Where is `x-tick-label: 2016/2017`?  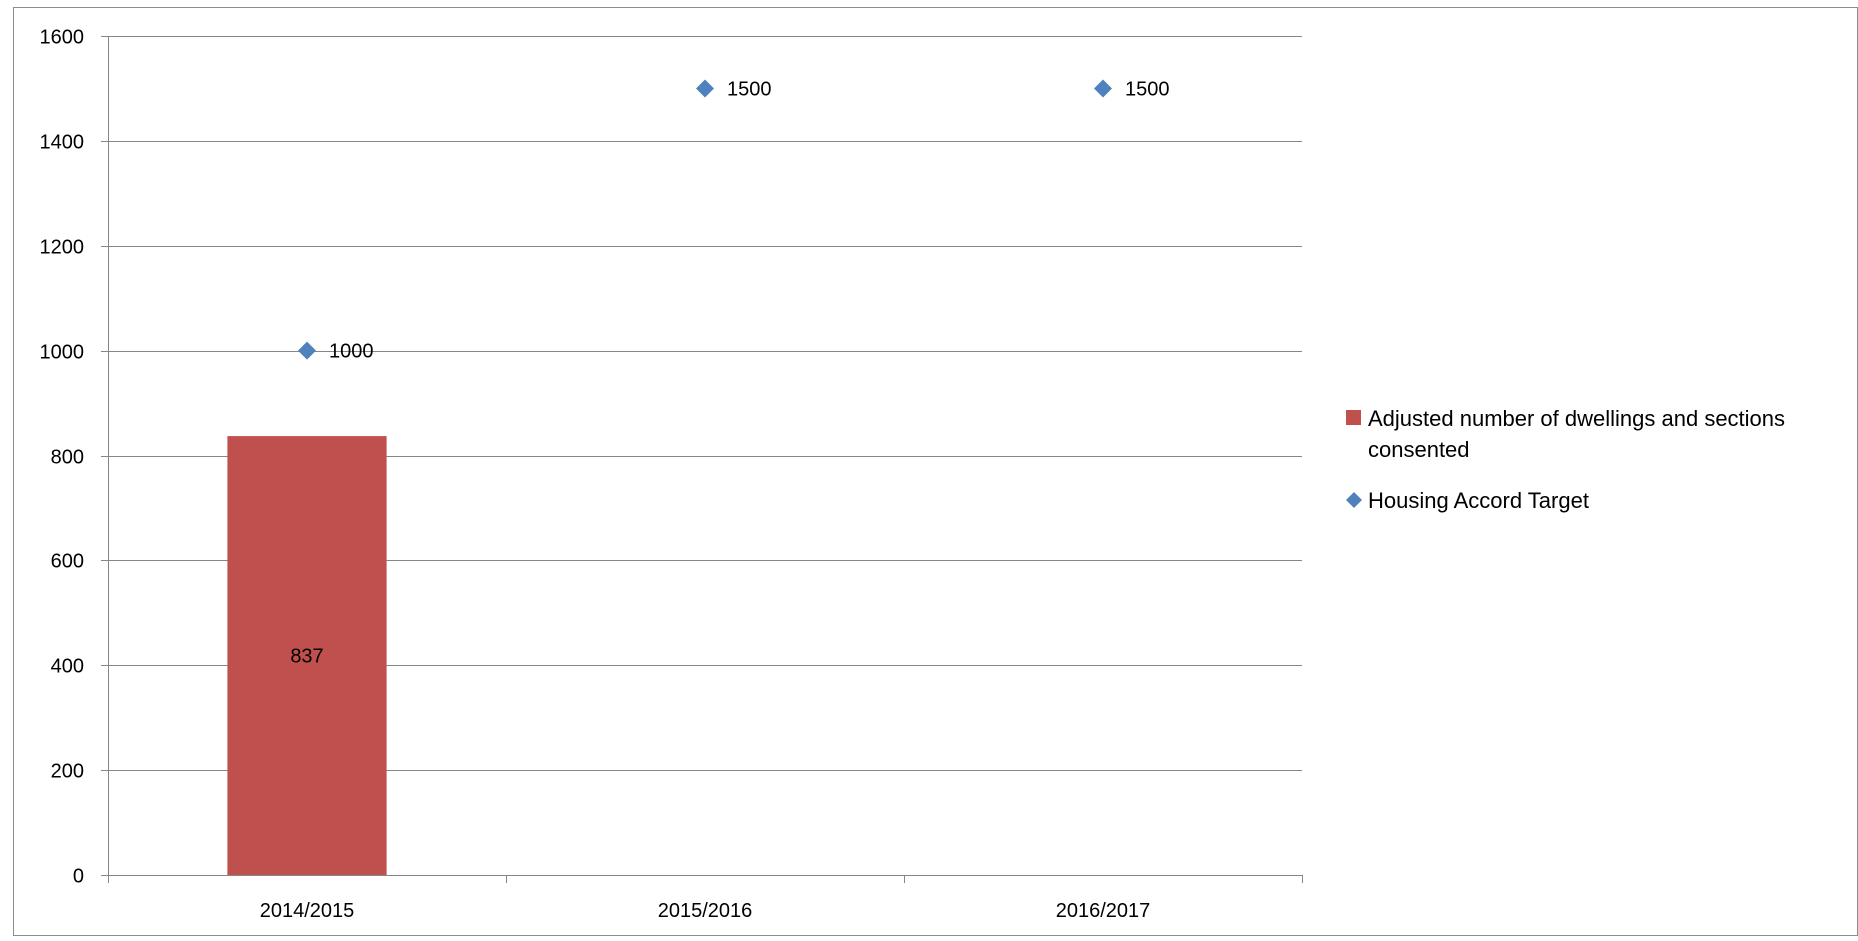
x-tick-label: 2016/2017 is located at coordinates (1103, 911).